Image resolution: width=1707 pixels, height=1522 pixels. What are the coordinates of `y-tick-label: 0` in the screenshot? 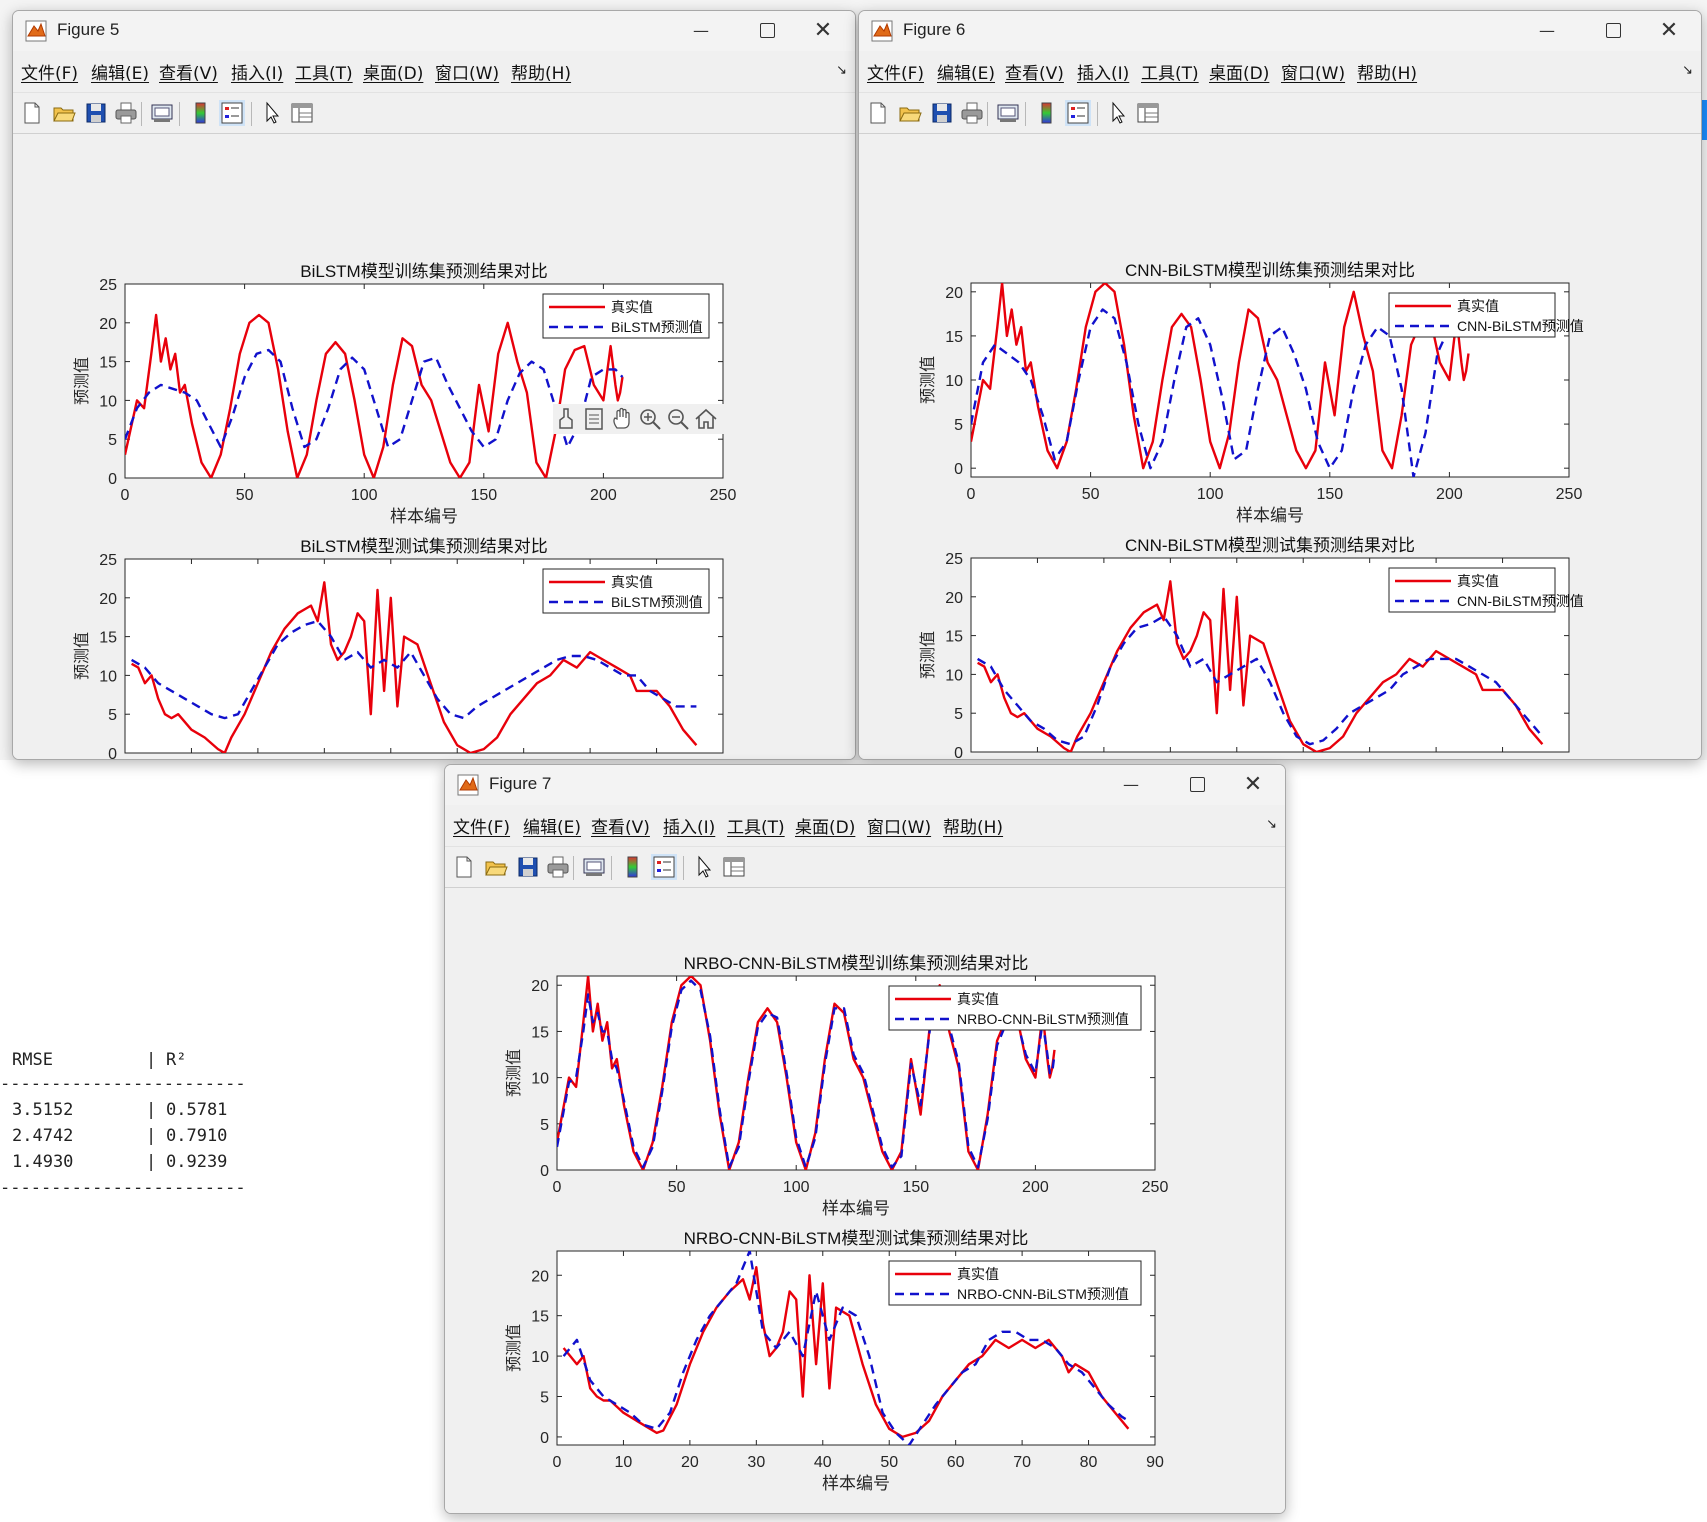 It's located at (544, 1438).